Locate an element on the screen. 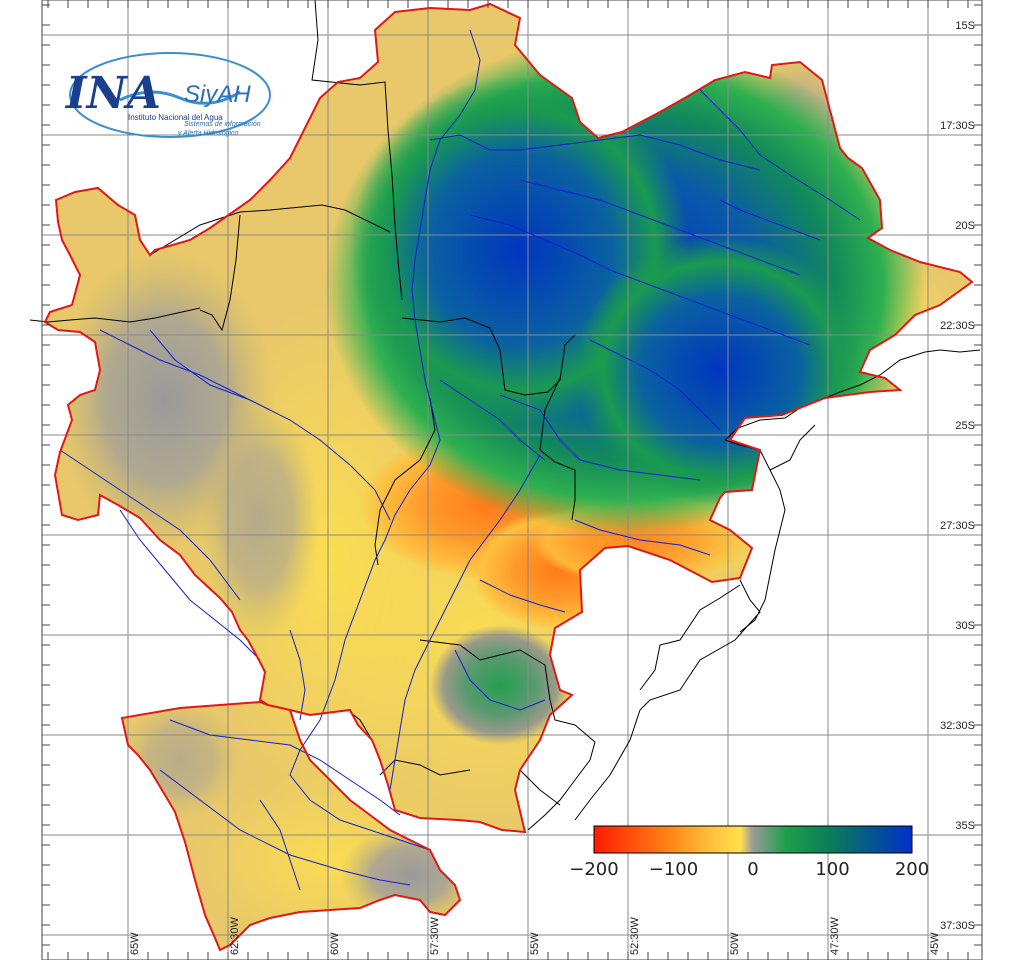 This screenshot has height=960, width=1024. lat-label: 37:30S is located at coordinates (957, 926).